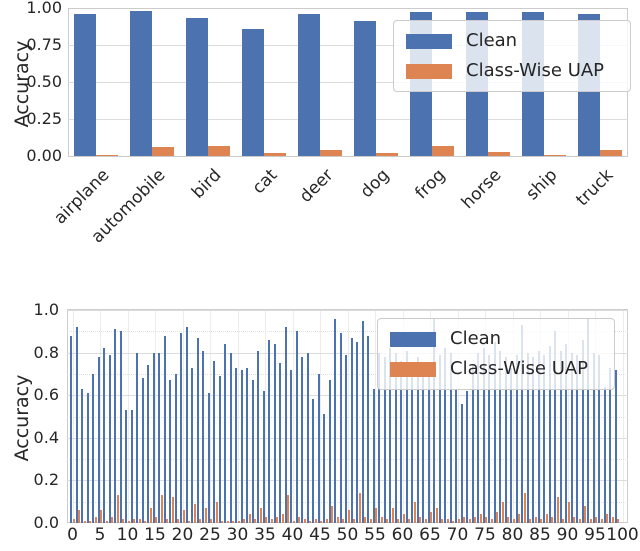  What do you see at coordinates (46, 352) in the screenshot?
I see `y-tick-label: 0.8` at bounding box center [46, 352].